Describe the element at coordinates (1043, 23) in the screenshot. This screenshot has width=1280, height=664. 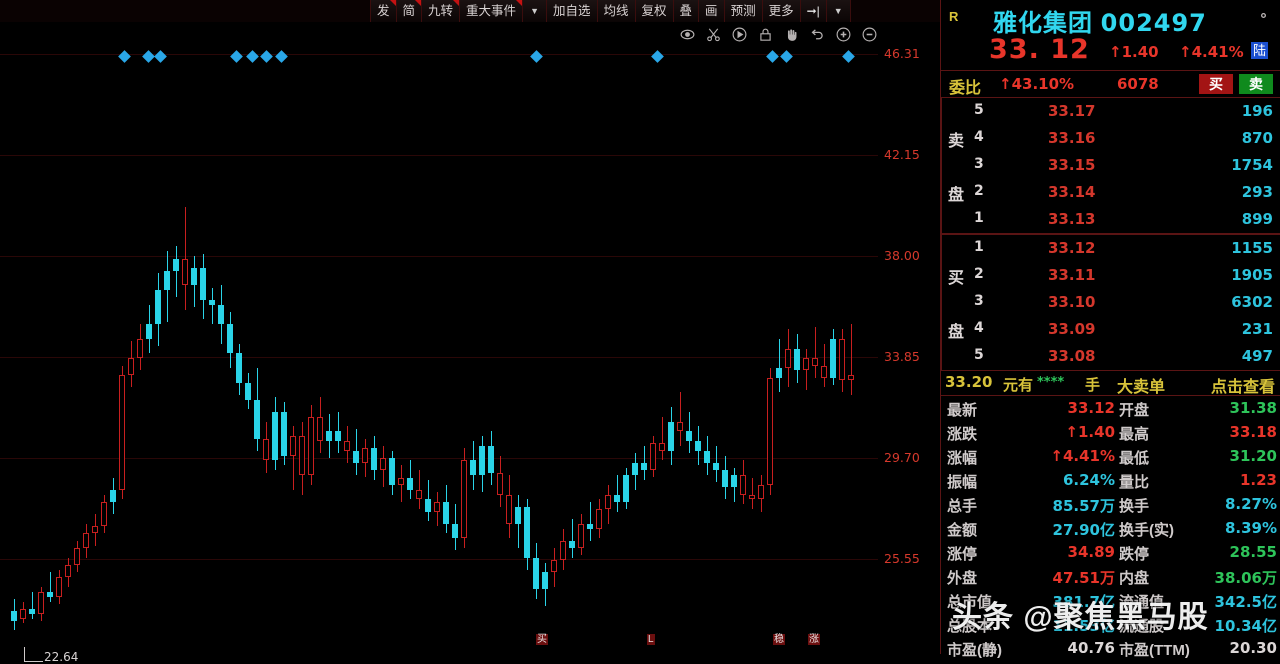
I see `stock-name-text: 雅化集团` at that location.